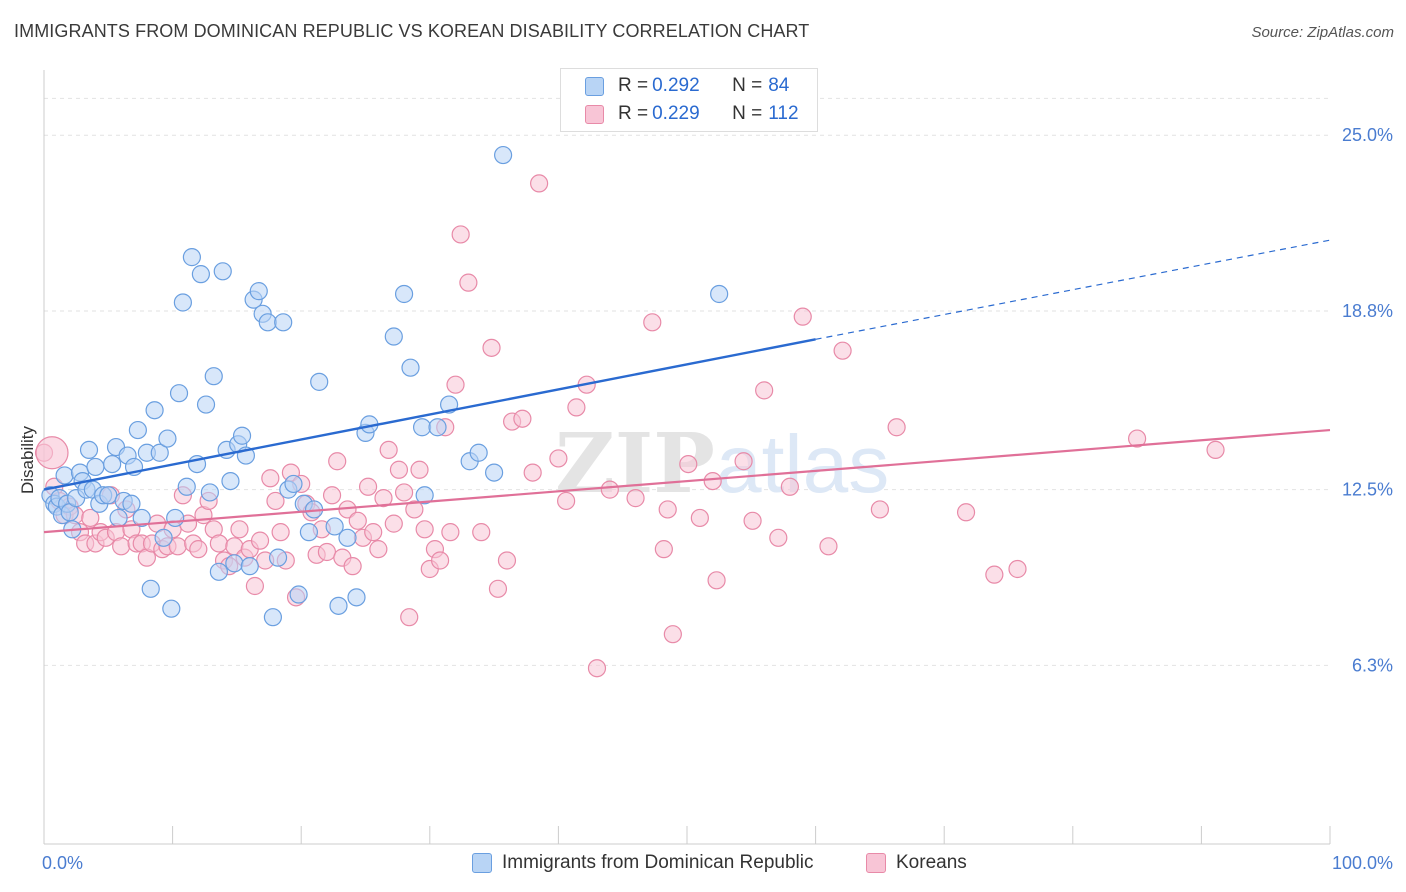  I want to click on legend-label: Immigrants from Dominican Republic, so click(658, 862).